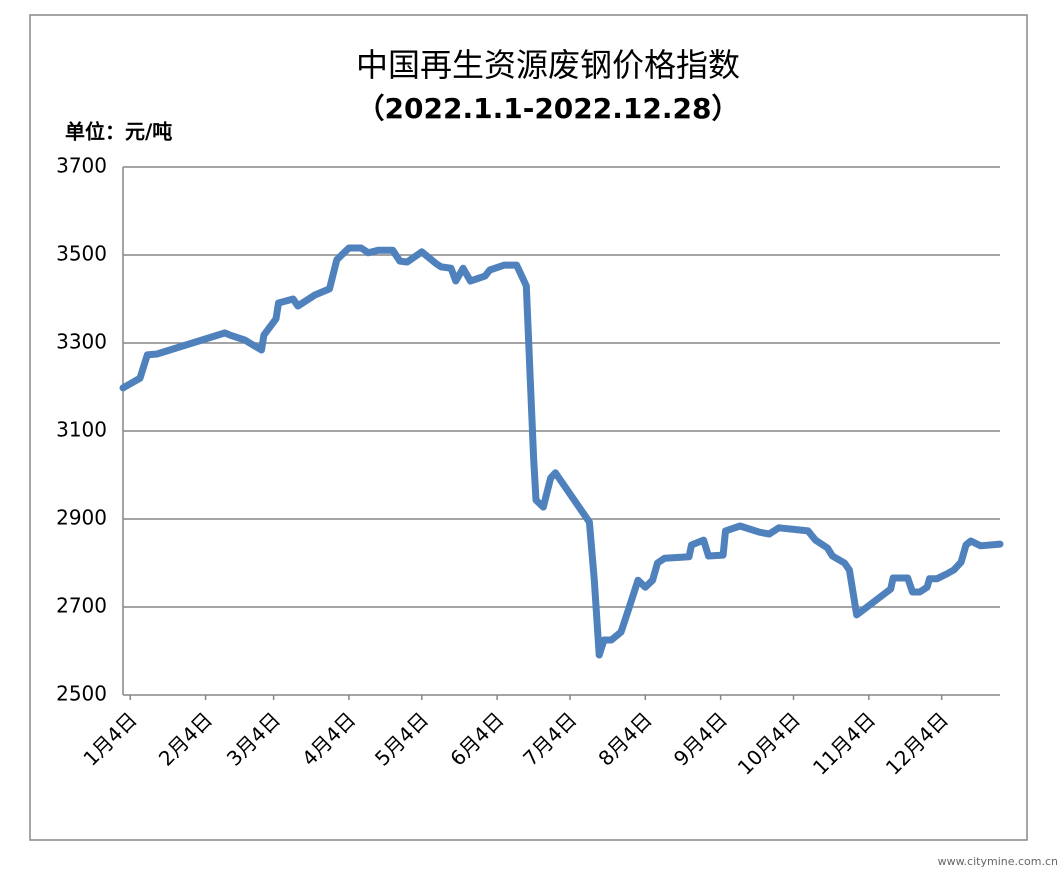  I want to click on x-tick-label: 12月4日, so click(917, 743).